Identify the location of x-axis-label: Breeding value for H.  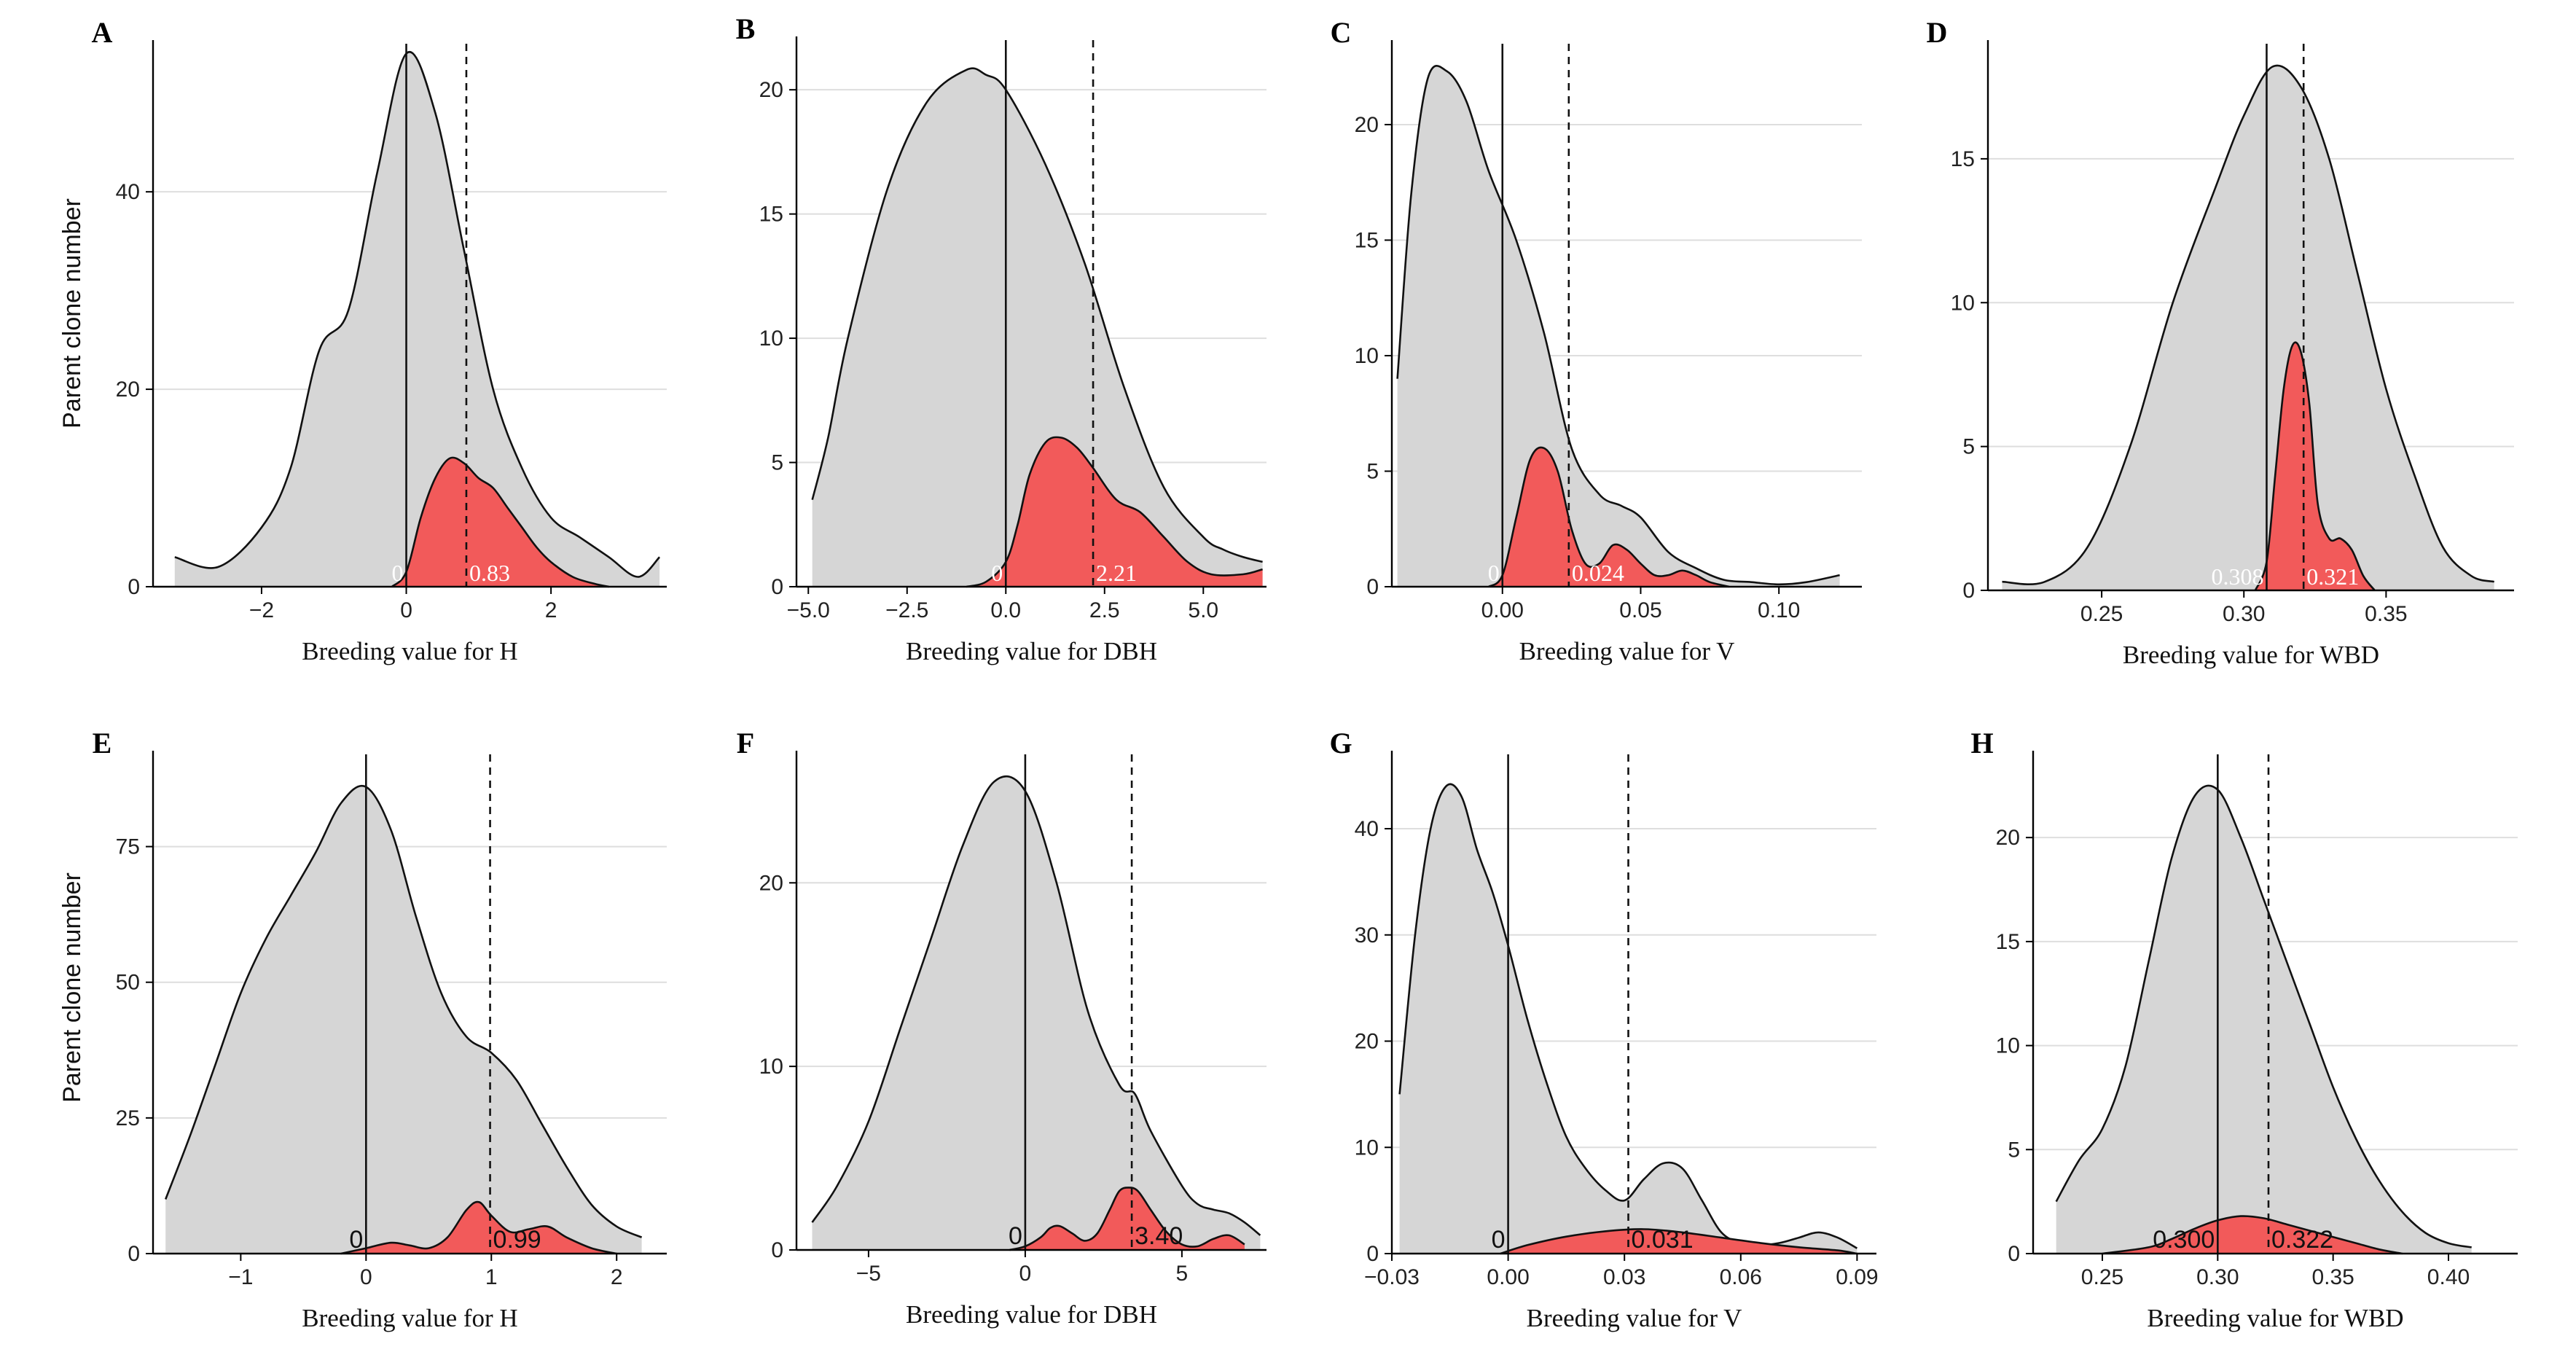
(409, 1318).